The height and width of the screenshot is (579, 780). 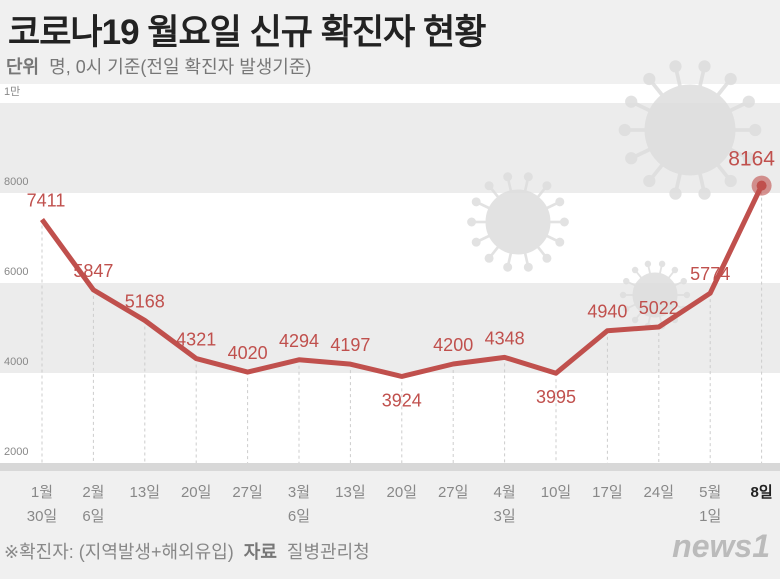 I want to click on y-tick-label: 8000, so click(x=16, y=182).